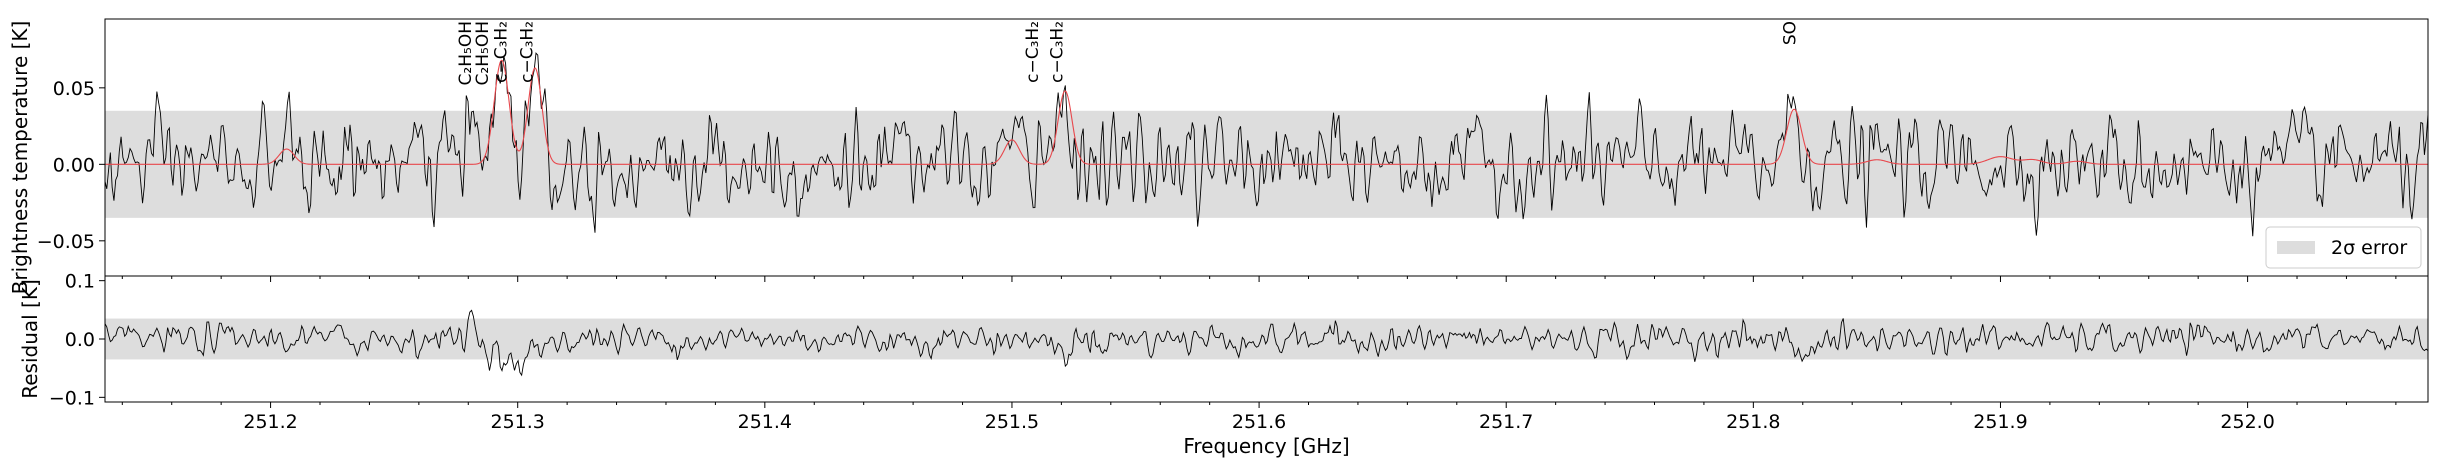 This screenshot has height=467, width=2438. What do you see at coordinates (1266, 446) in the screenshot?
I see `x-axis-label: Frequency [GHz]` at bounding box center [1266, 446].